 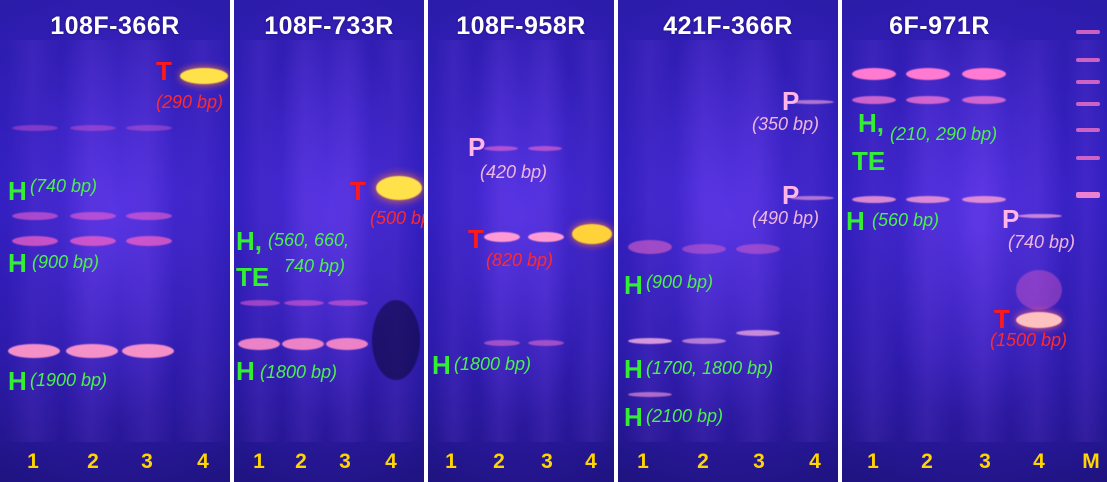 I want to click on band-size-label: (1800 bp), so click(x=299, y=372).